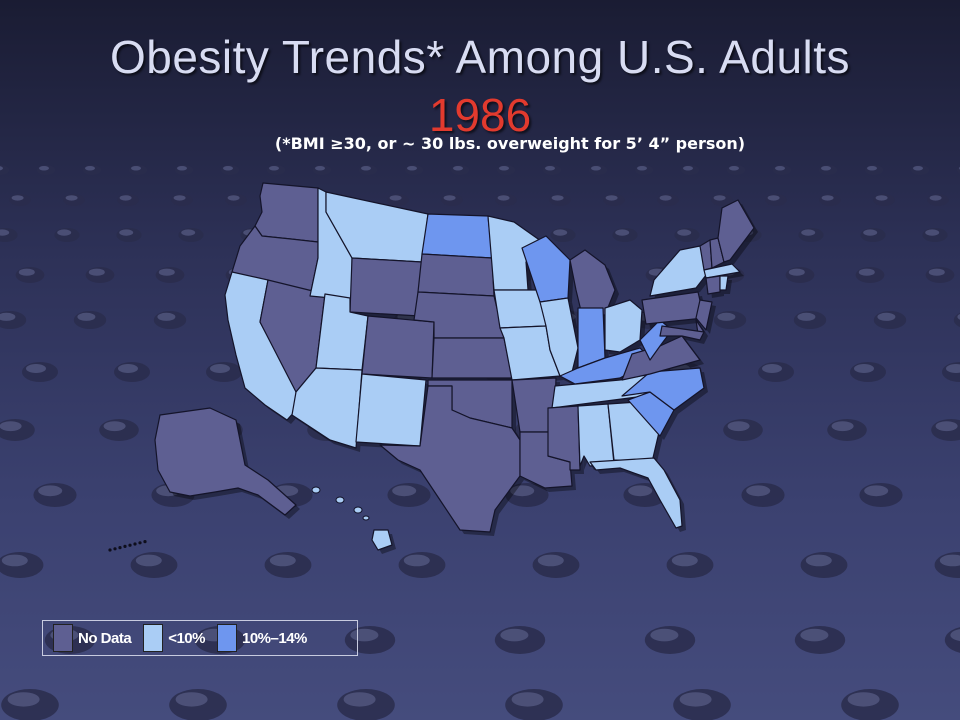 The height and width of the screenshot is (720, 960). Describe the element at coordinates (105, 638) in the screenshot. I see `legend-label-no-data: No Data` at that location.